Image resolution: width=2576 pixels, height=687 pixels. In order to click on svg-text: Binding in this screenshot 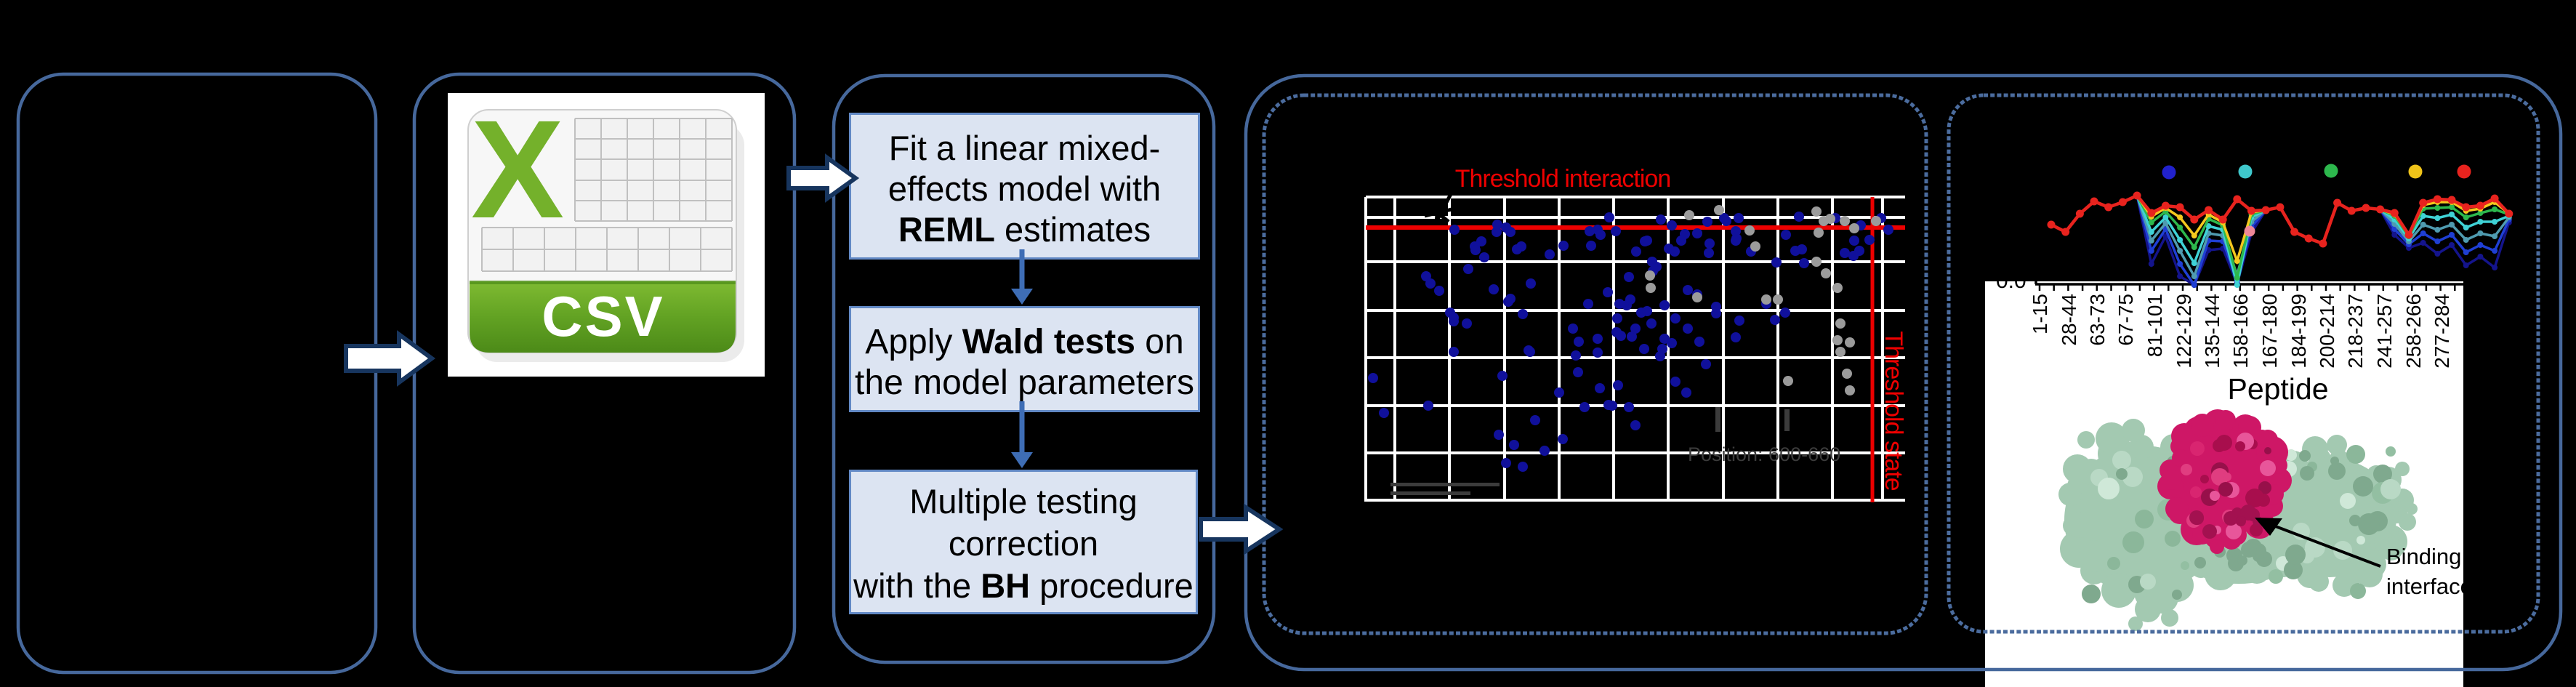, I will do `click(2423, 556)`.